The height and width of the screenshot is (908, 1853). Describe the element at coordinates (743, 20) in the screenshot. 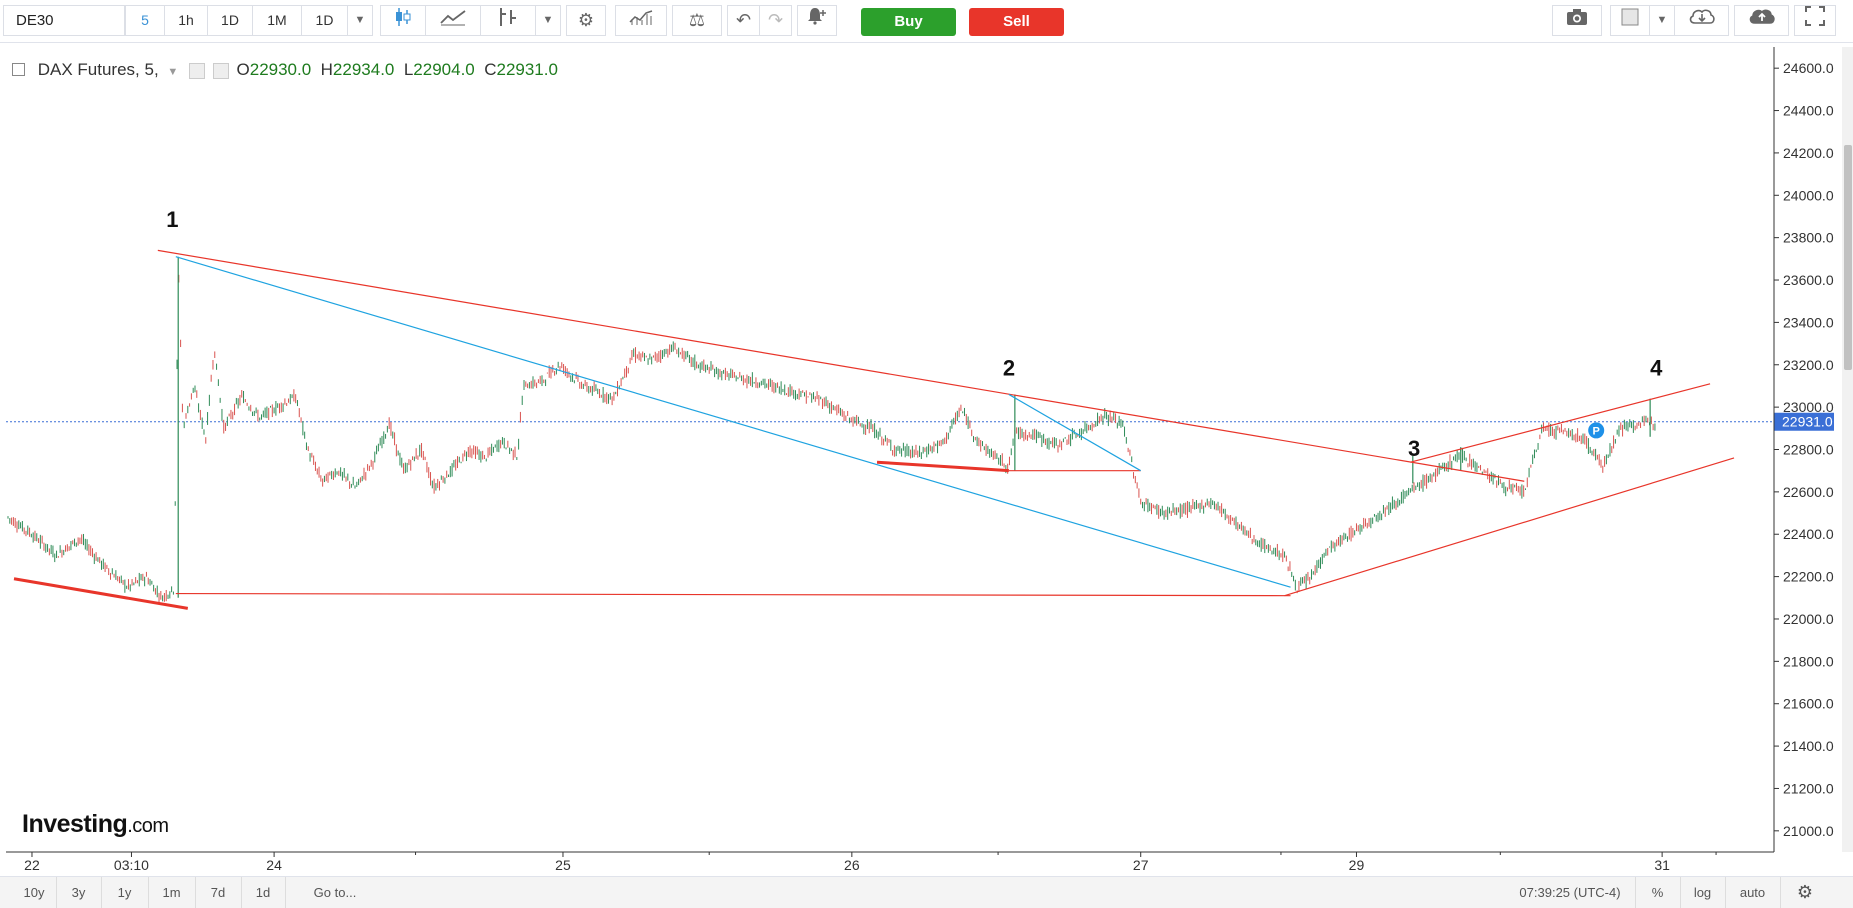

I see `undo-icon: ↶` at that location.